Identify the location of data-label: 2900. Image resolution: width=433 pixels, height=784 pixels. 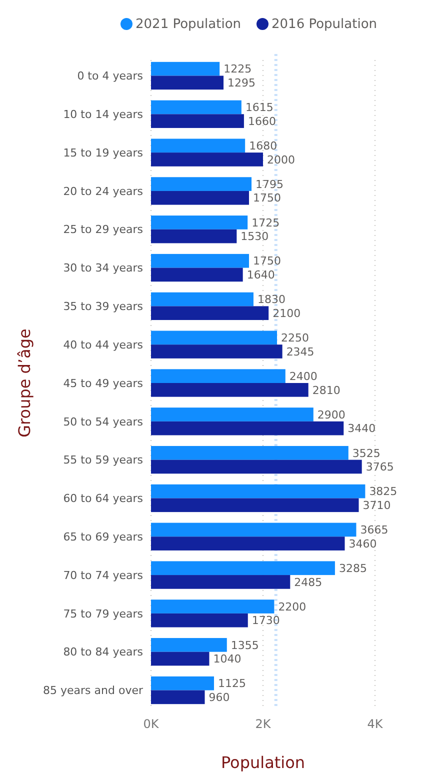
(331, 415).